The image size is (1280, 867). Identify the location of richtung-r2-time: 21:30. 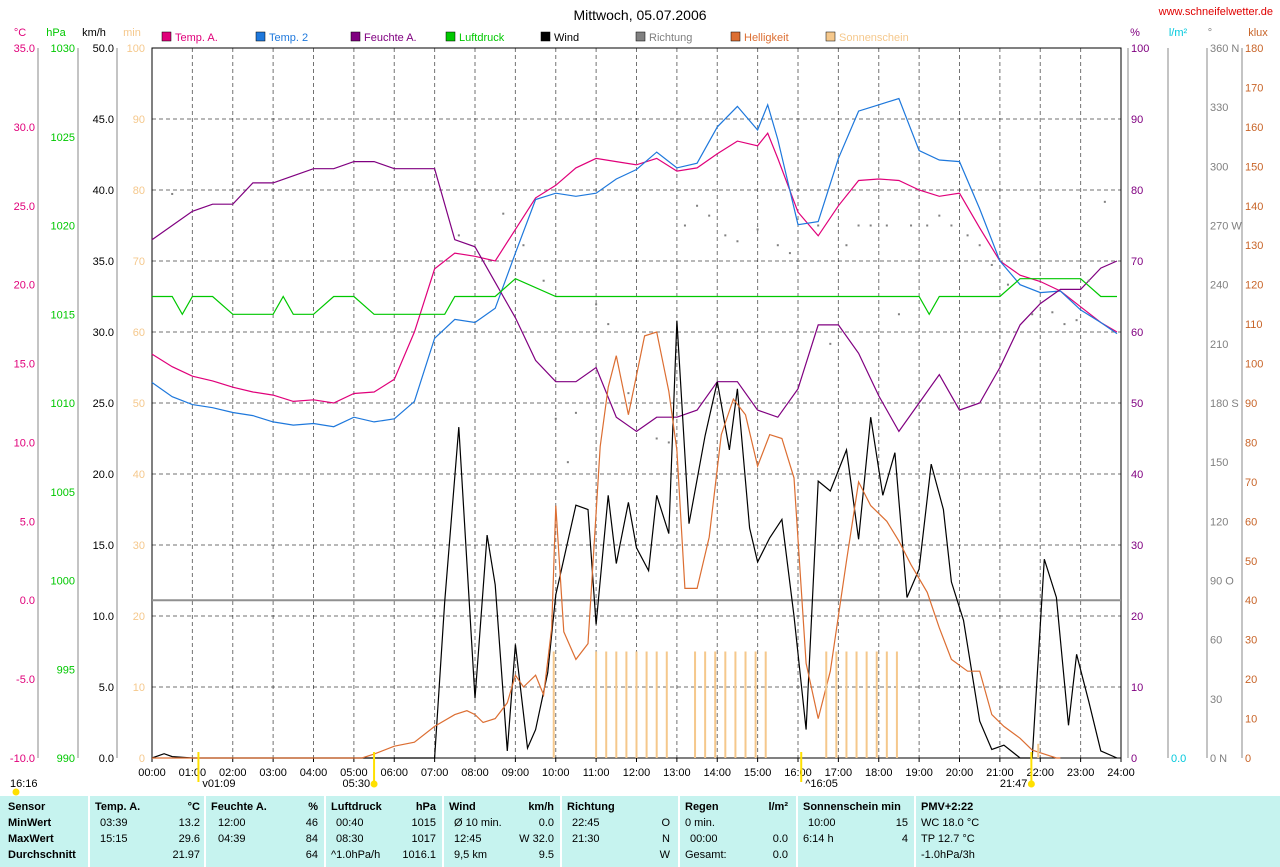
(586, 839).